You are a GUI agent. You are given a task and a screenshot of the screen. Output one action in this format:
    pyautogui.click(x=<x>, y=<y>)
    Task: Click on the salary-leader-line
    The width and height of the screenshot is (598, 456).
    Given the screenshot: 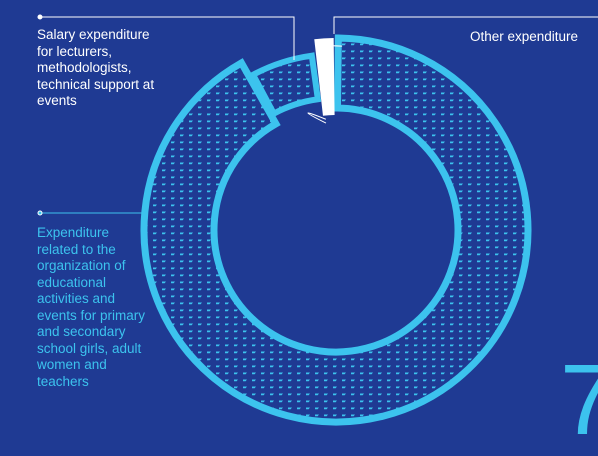 What is the action you would take?
    pyautogui.click(x=167, y=38)
    